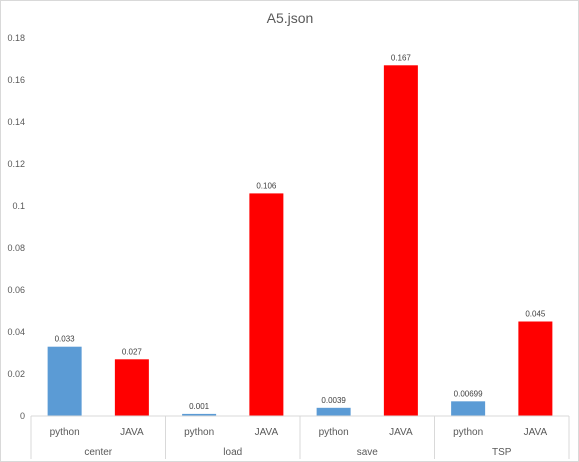 The image size is (579, 462). I want to click on y-axis: 0 0.02 0.04 0.06 0.08 0.1 0.12 0.14 0.16 0.18, so click(16, 227).